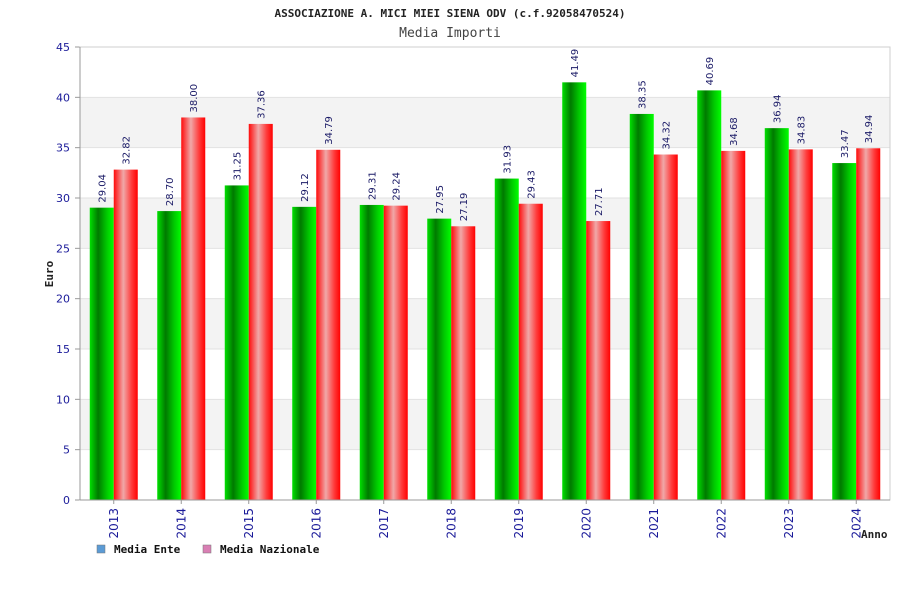 The height and width of the screenshot is (600, 900). I want to click on y-tick-label: 20, so click(63, 299).